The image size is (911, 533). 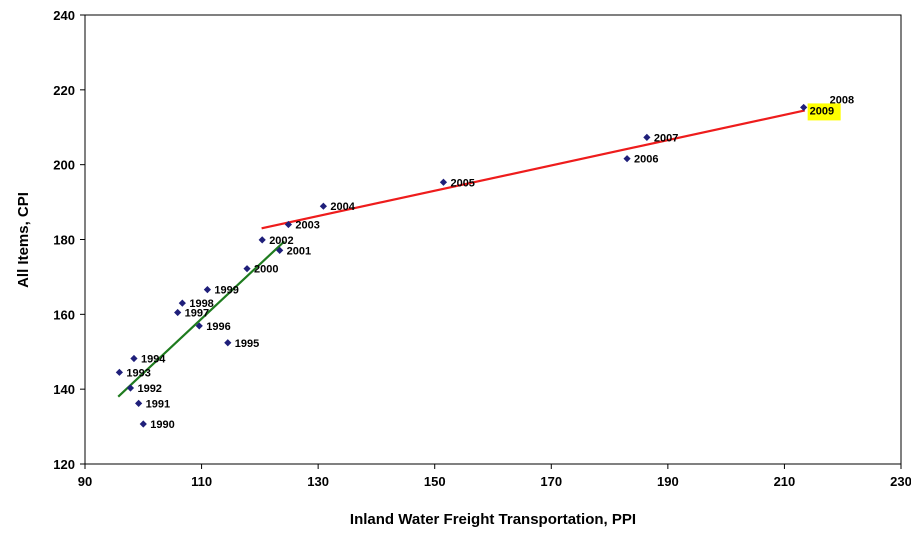 I want to click on y-tick-label: 140, so click(x=64, y=389).